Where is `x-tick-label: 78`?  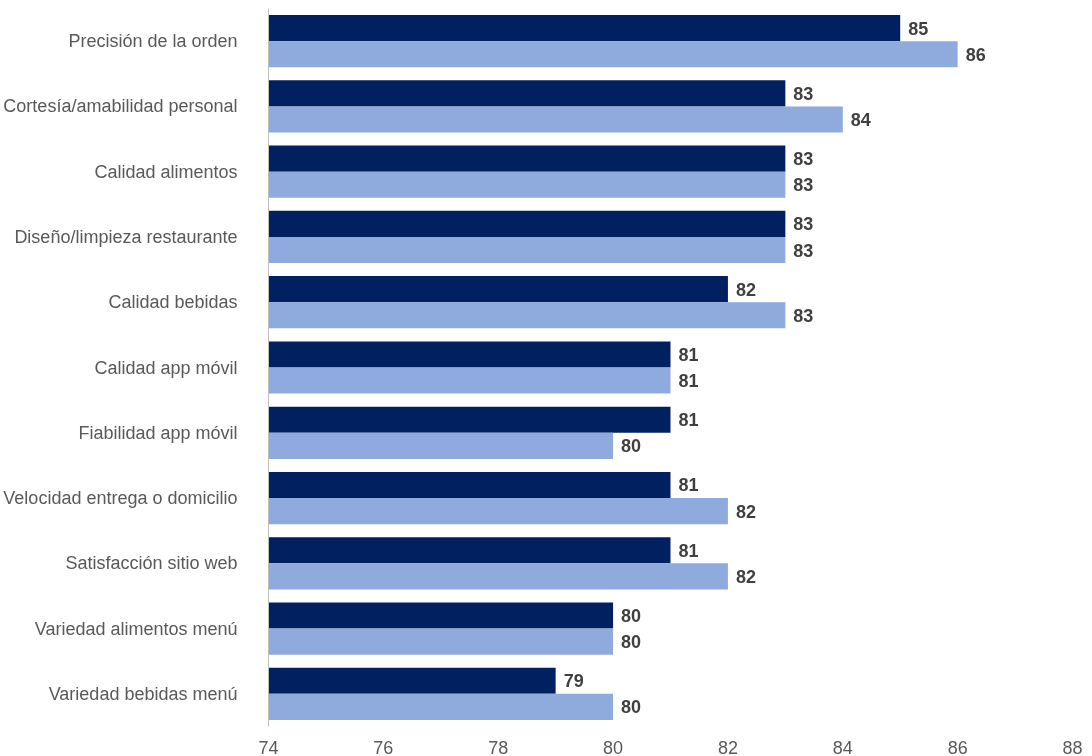
x-tick-label: 78 is located at coordinates (498, 746).